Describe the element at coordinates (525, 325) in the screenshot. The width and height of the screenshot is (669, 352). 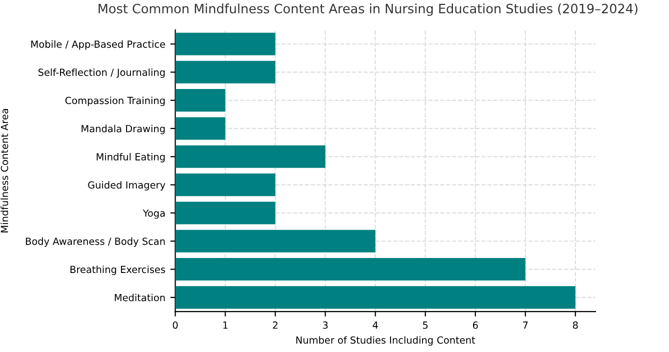
I see `x-tick-label: 7` at that location.